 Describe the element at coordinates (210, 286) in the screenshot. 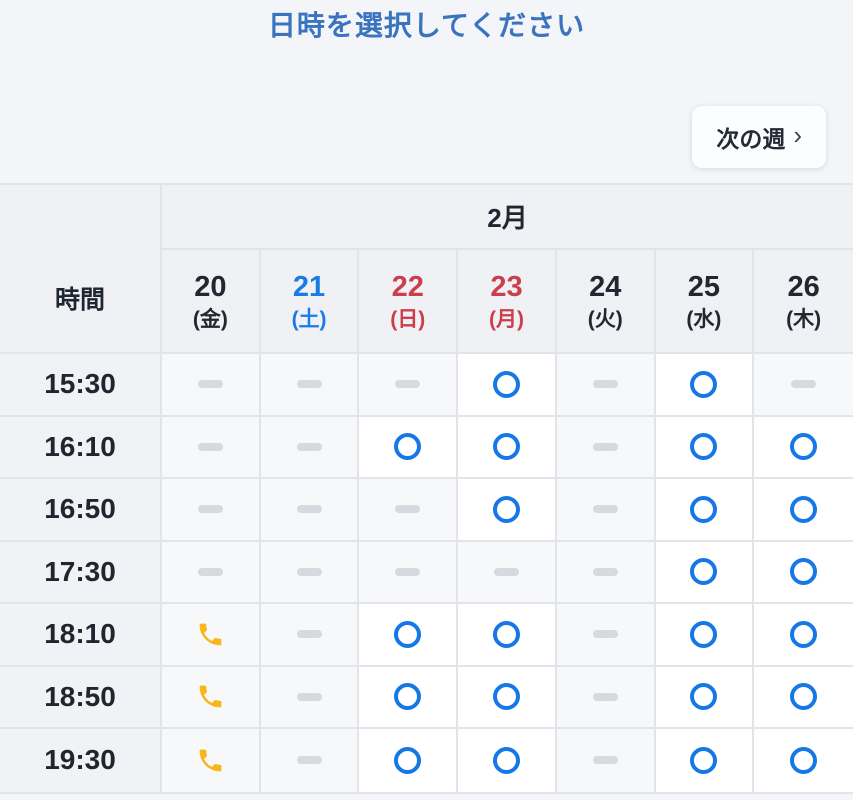

I see `day-number: 20` at that location.